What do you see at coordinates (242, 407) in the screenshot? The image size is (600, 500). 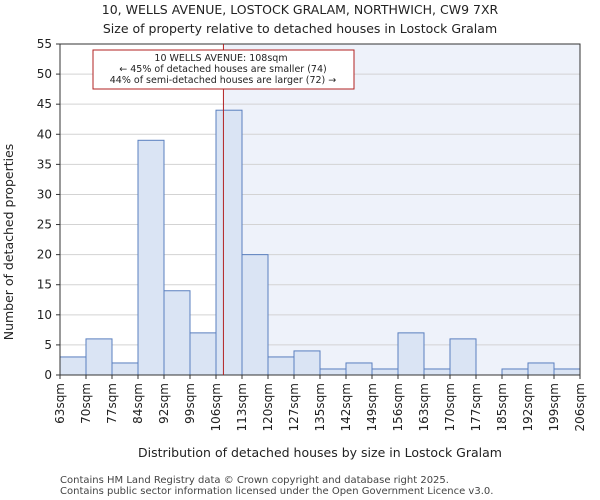 I see `x-tick-label: 113sqm` at bounding box center [242, 407].